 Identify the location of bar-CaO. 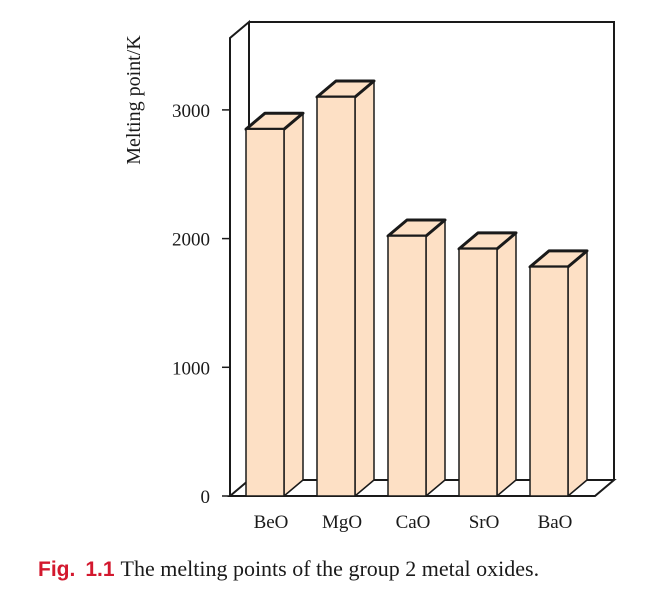
(416, 357).